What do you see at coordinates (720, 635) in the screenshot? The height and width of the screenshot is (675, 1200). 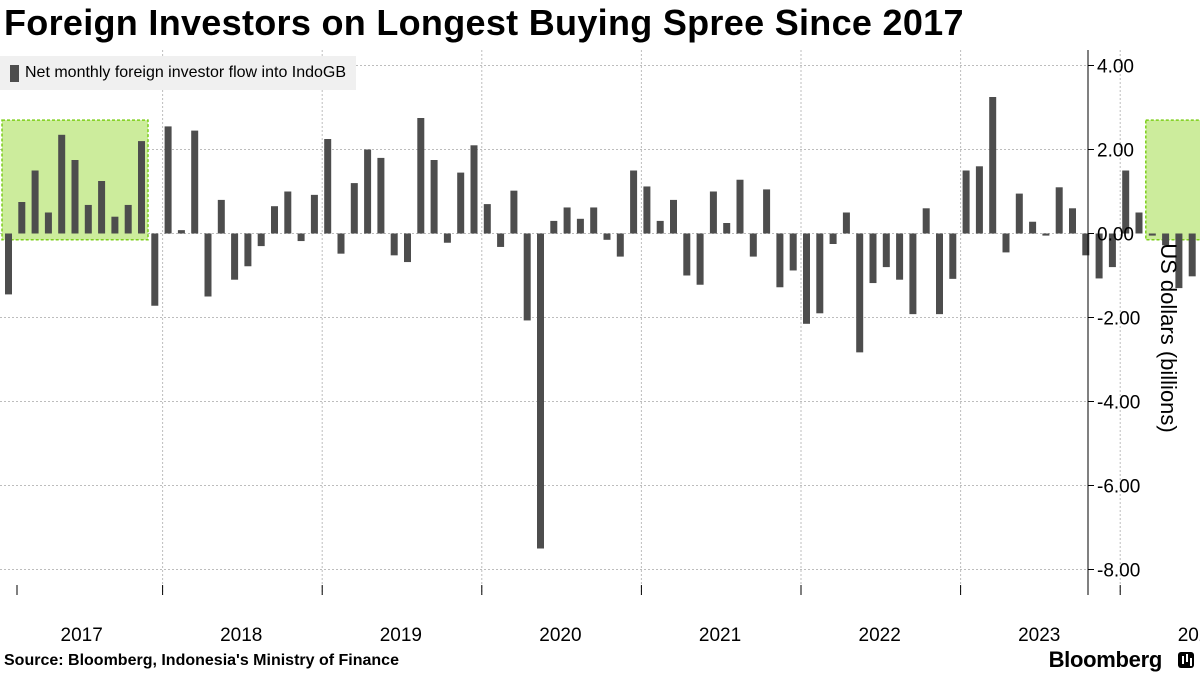 I see `x-tick-label: 2021` at bounding box center [720, 635].